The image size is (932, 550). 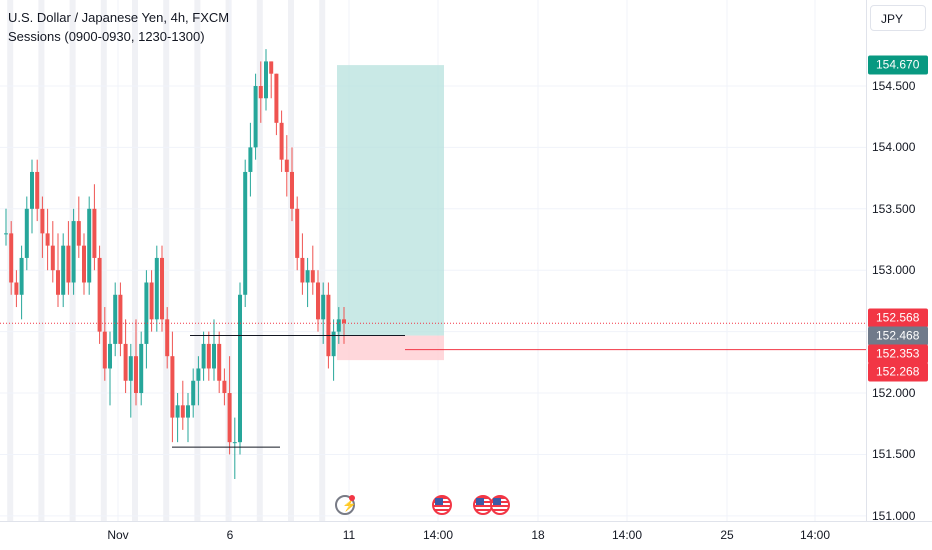 I want to click on price-tick-label: 153.000, so click(x=894, y=270).